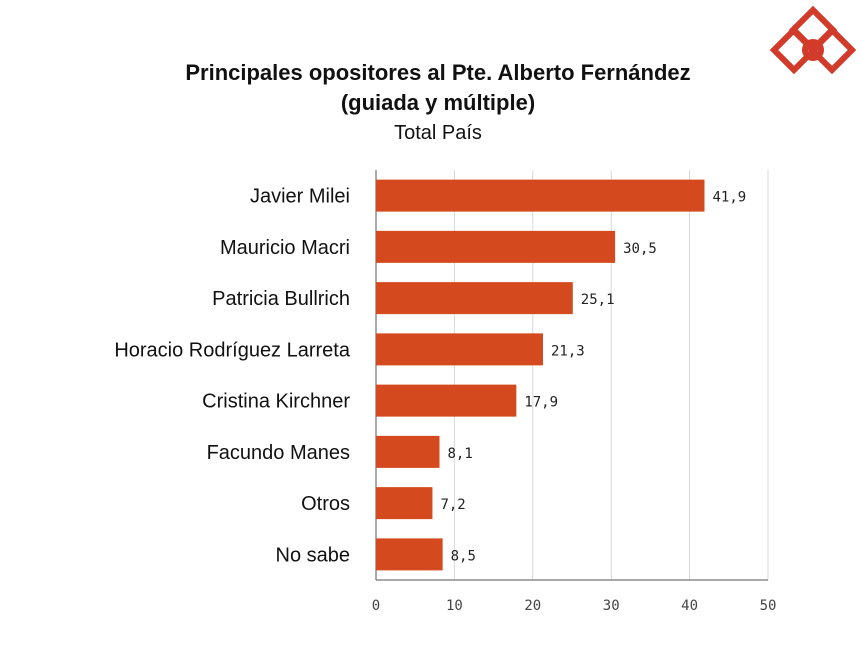 This screenshot has width=862, height=657. What do you see at coordinates (463, 556) in the screenshot?
I see `data-label: 8,5` at bounding box center [463, 556].